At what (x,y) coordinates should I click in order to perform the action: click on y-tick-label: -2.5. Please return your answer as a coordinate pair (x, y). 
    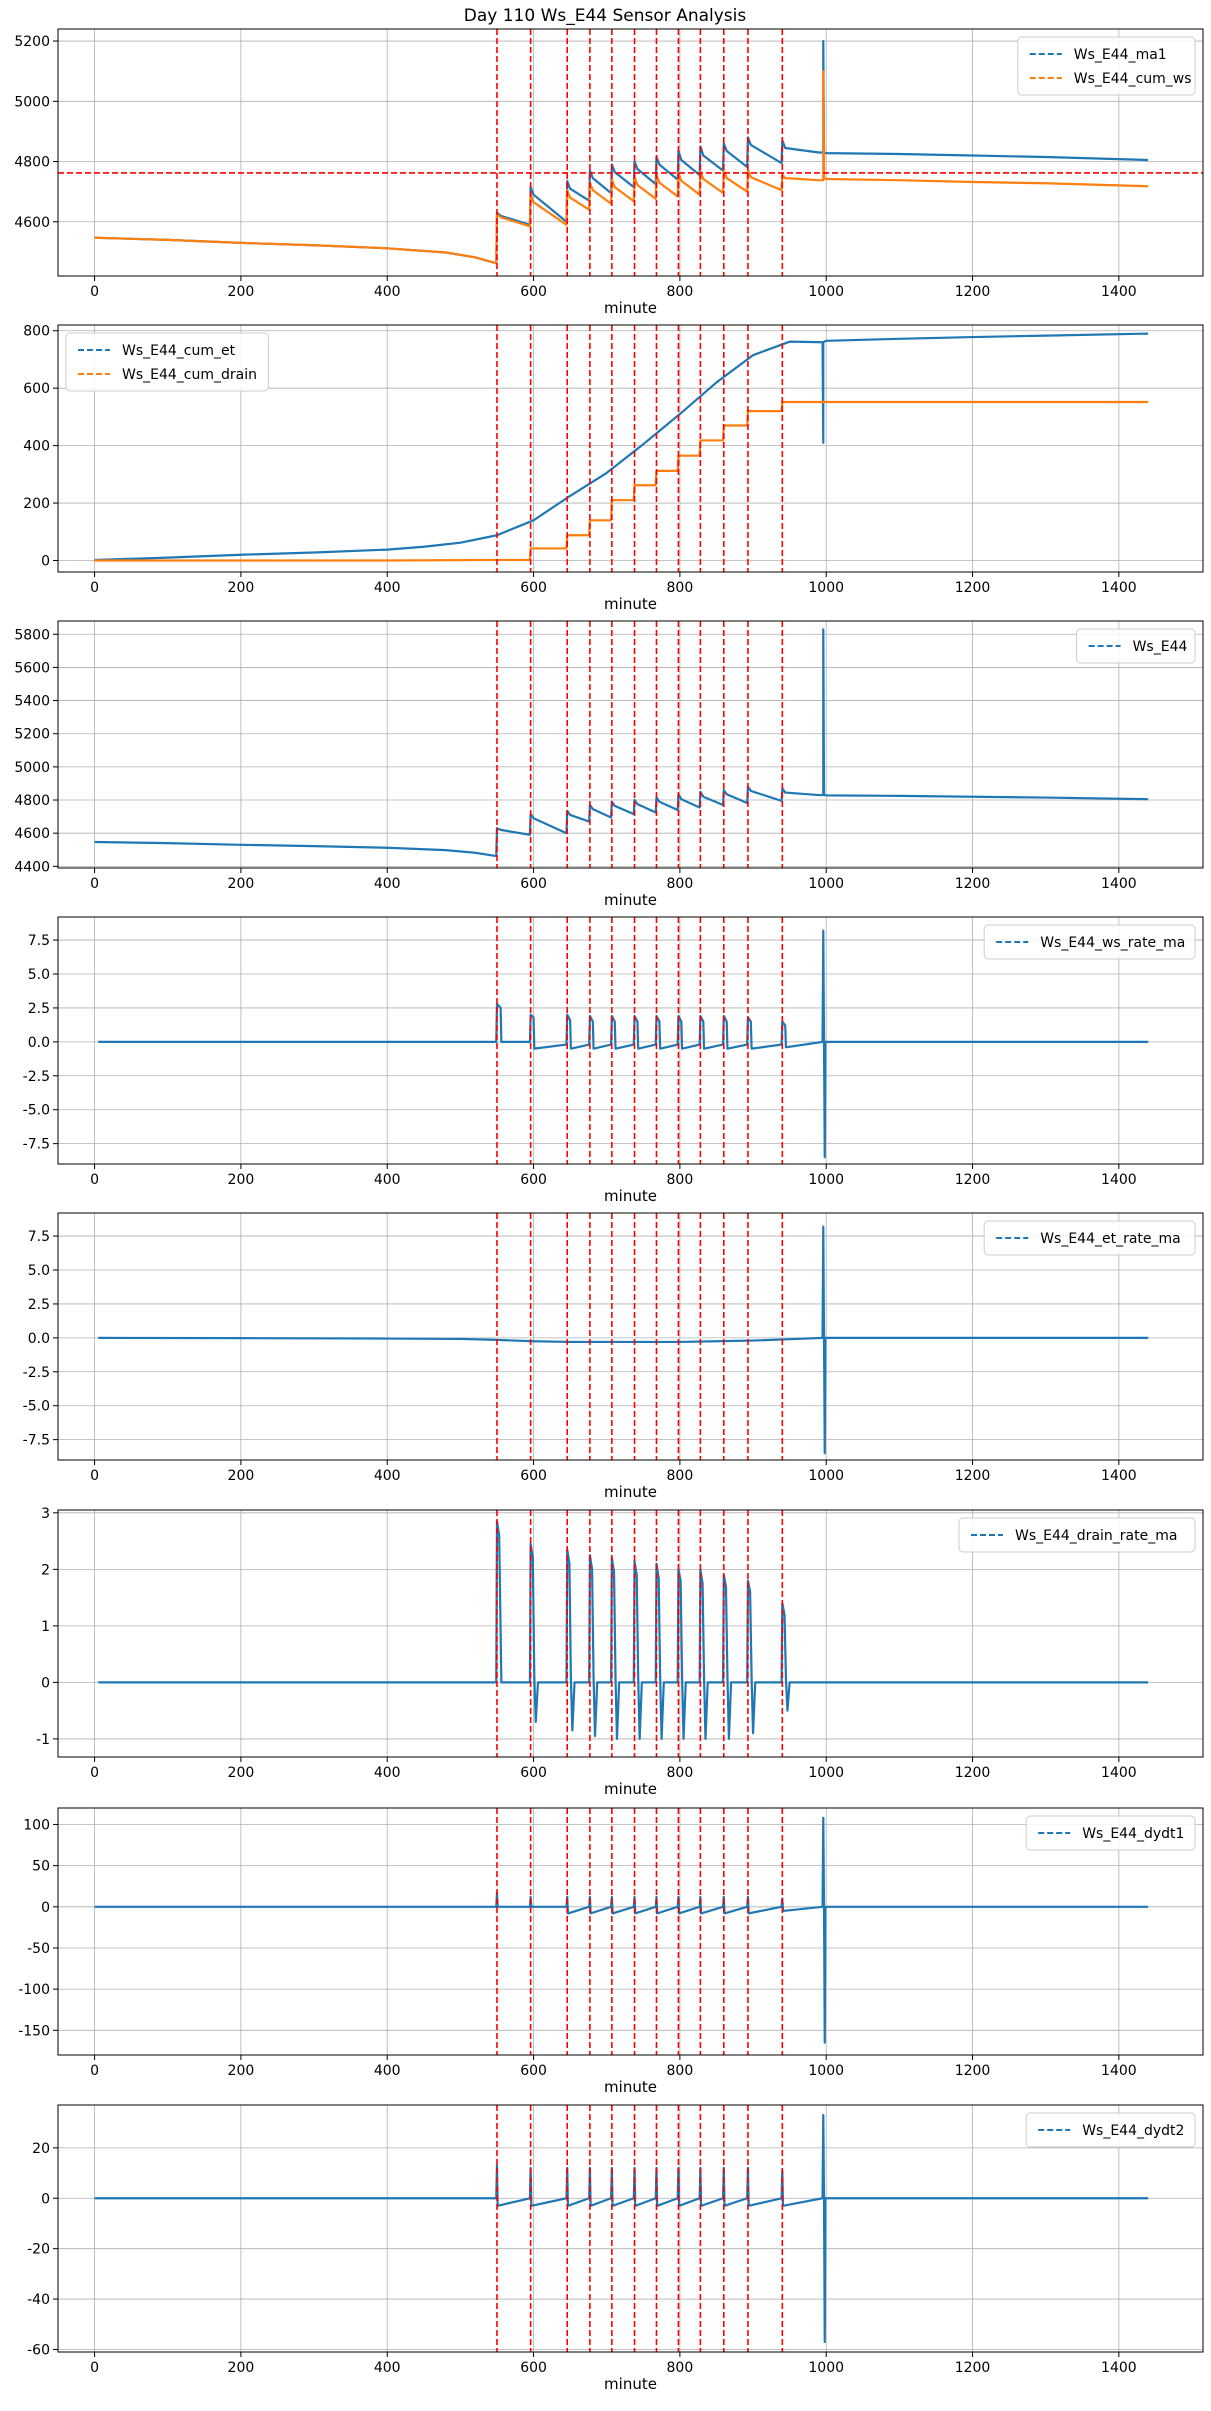
    Looking at the image, I should click on (36, 1077).